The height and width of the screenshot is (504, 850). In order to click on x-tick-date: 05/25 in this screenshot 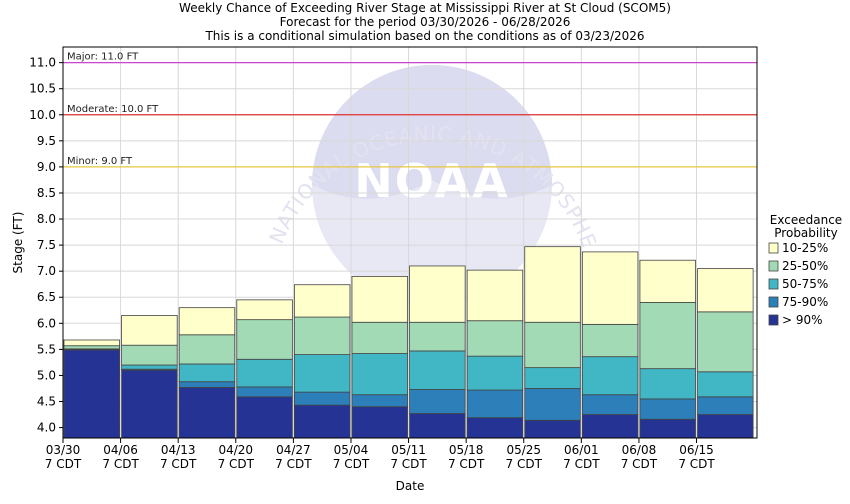, I will do `click(523, 450)`.